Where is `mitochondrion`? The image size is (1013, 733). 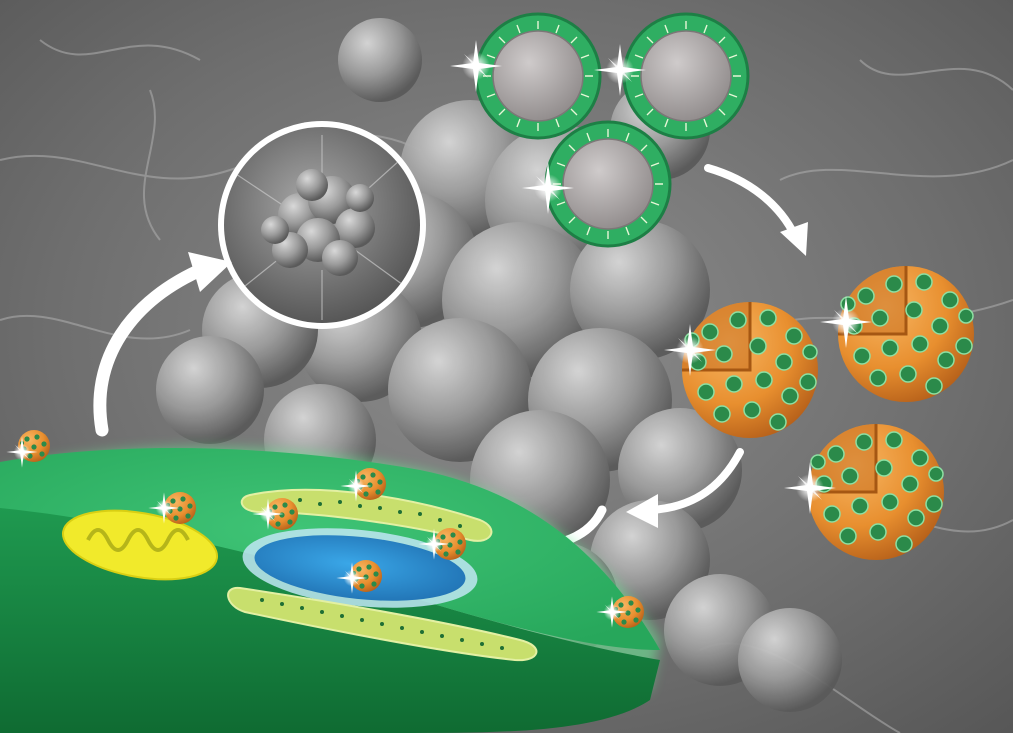
mitochondrion is located at coordinates (140, 545).